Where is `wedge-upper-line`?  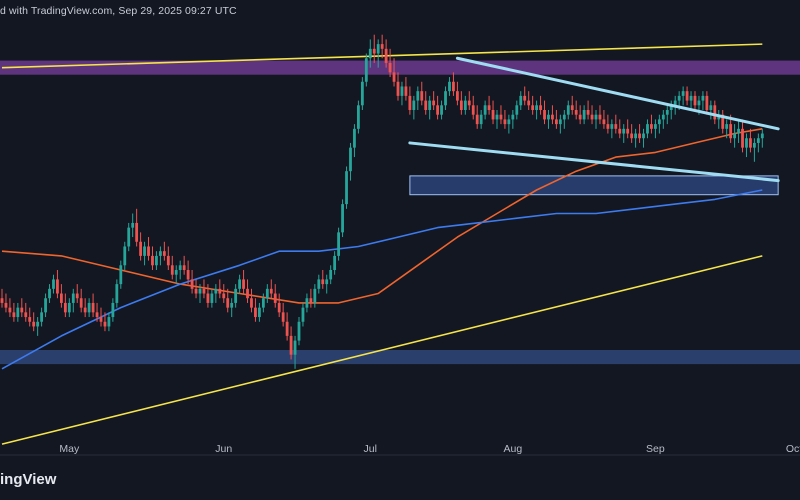 wedge-upper-line is located at coordinates (617, 93).